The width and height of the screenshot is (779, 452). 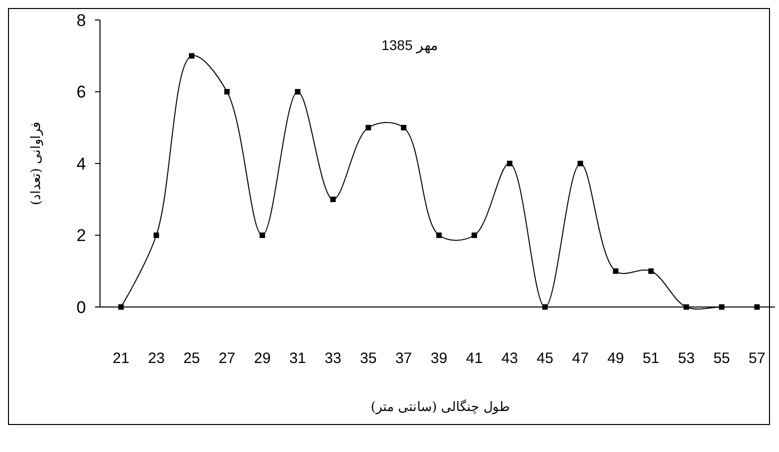 What do you see at coordinates (615, 358) in the screenshot?
I see `x-tick-label: 49` at bounding box center [615, 358].